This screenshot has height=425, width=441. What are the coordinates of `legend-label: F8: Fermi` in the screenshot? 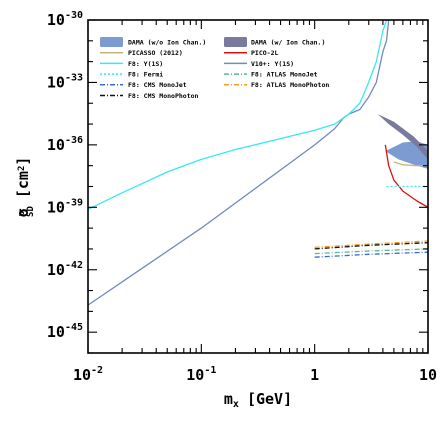 It's located at (145, 75).